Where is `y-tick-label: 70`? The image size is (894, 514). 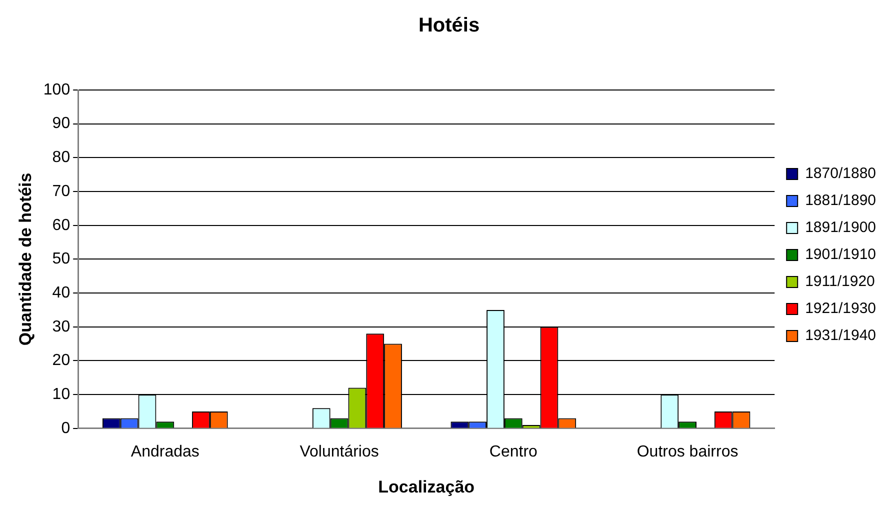 y-tick-label: 70 is located at coordinates (61, 191).